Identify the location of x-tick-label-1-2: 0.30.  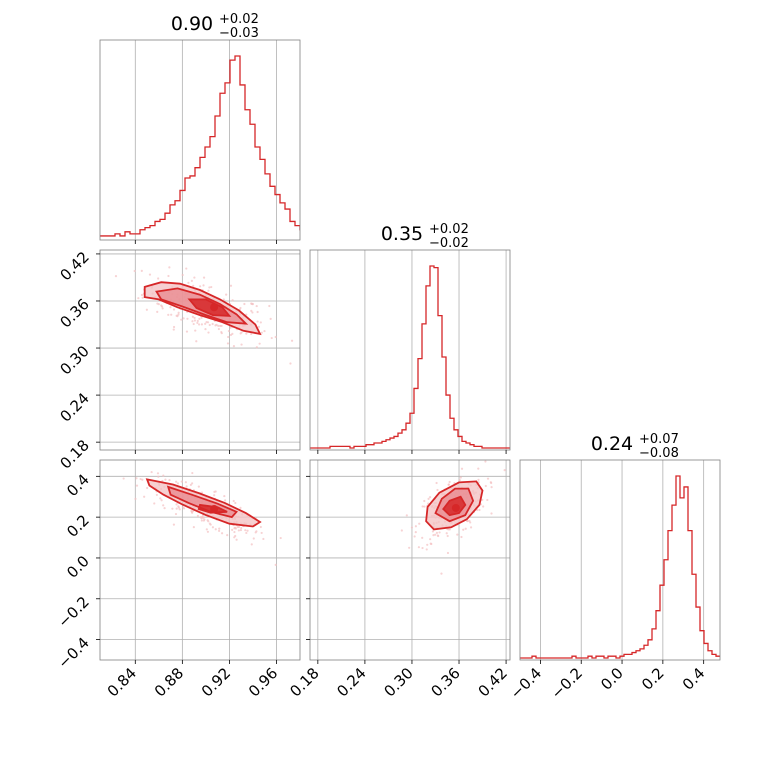
(398, 682).